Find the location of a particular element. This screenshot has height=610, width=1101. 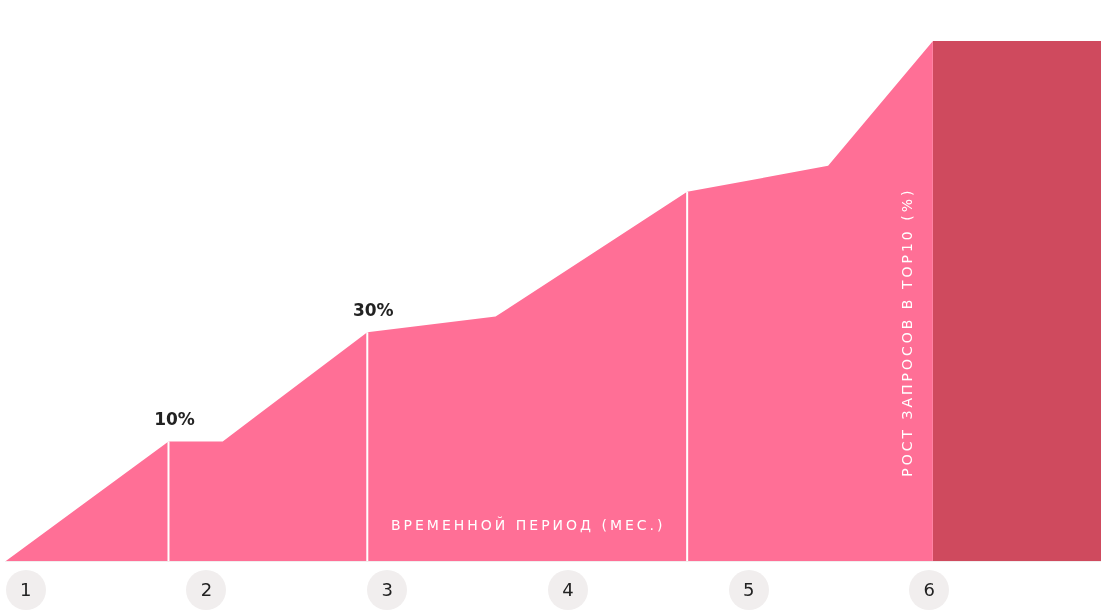

x-tick-label: 3 is located at coordinates (387, 590).